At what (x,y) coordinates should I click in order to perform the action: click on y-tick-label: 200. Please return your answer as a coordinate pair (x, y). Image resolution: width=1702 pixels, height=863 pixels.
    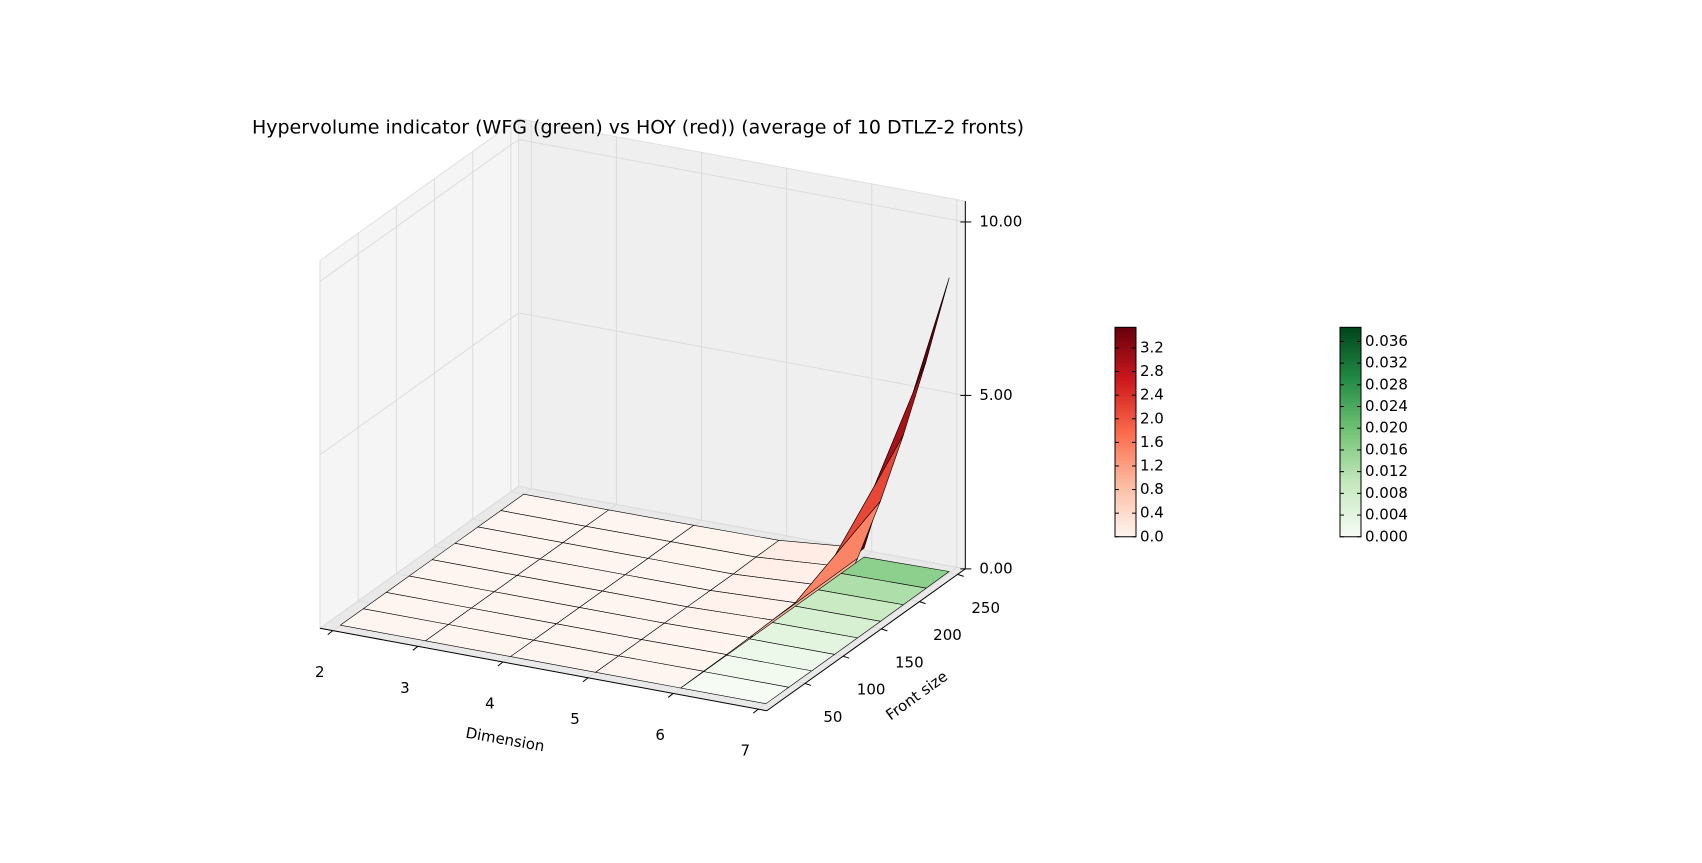
    Looking at the image, I should click on (947, 635).